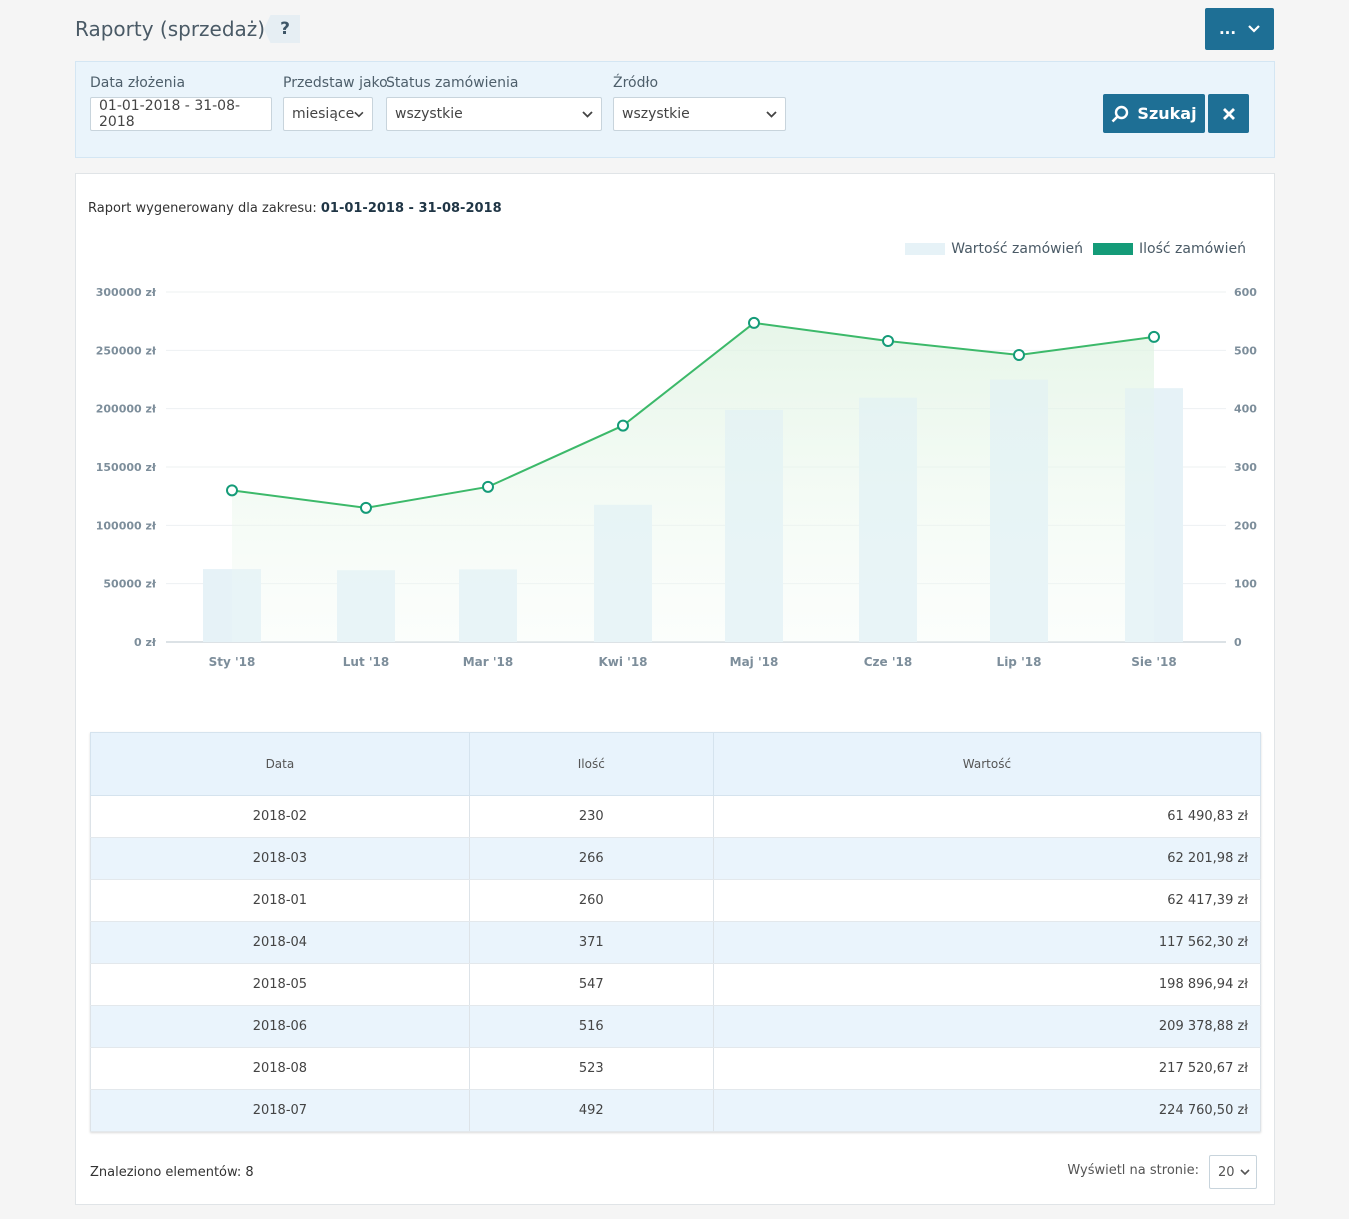  Describe the element at coordinates (591, 1026) in the screenshot. I see `count-cell: 516` at that location.